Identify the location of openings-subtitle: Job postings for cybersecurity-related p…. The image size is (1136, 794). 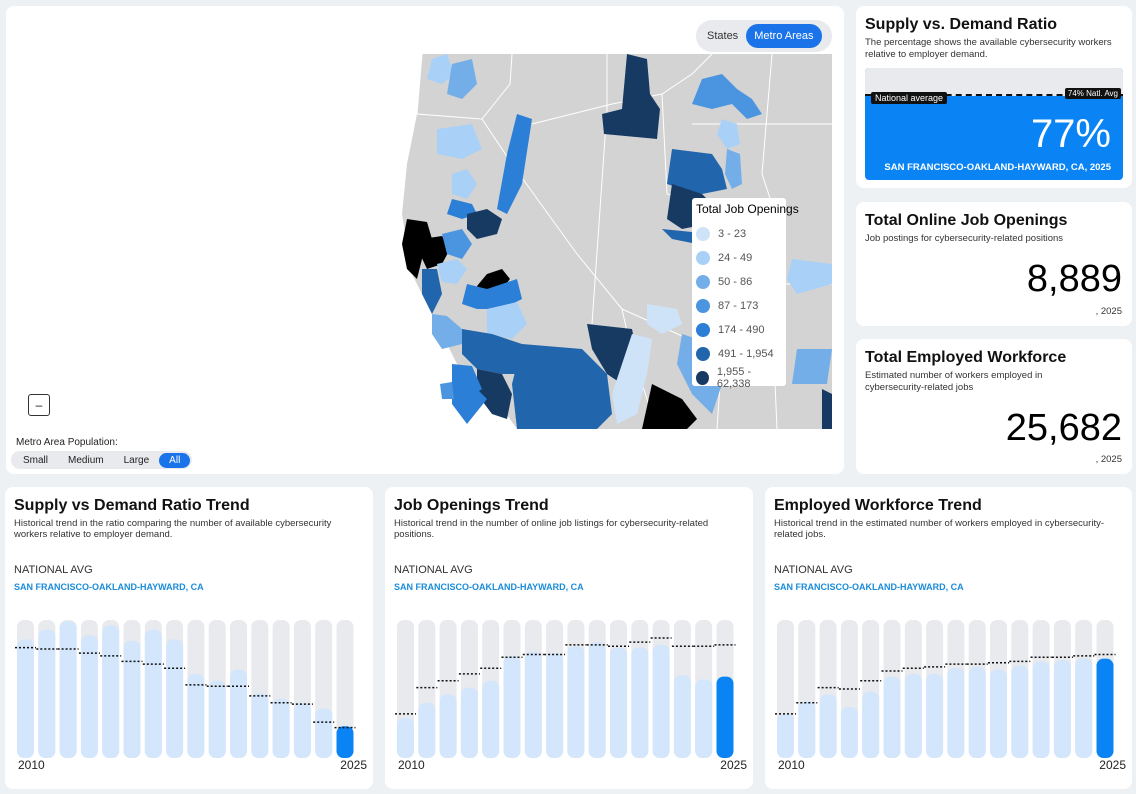
(964, 238).